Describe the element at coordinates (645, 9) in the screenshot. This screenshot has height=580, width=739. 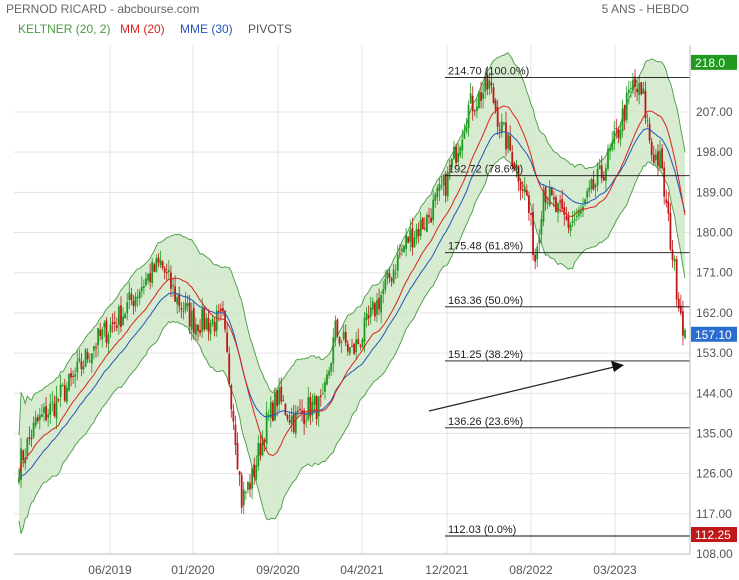
I see `chart-period: 5 ANS - HEBDO` at that location.